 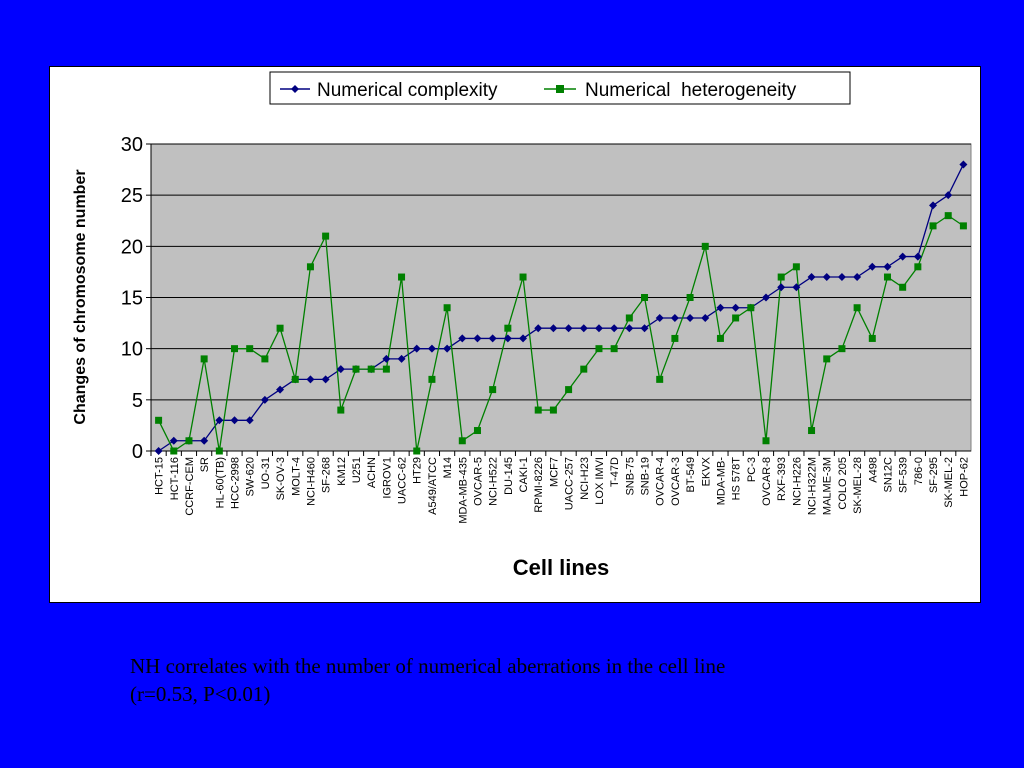 What do you see at coordinates (433, 486) in the screenshot?
I see `x-tick-label: A549/ATCC` at bounding box center [433, 486].